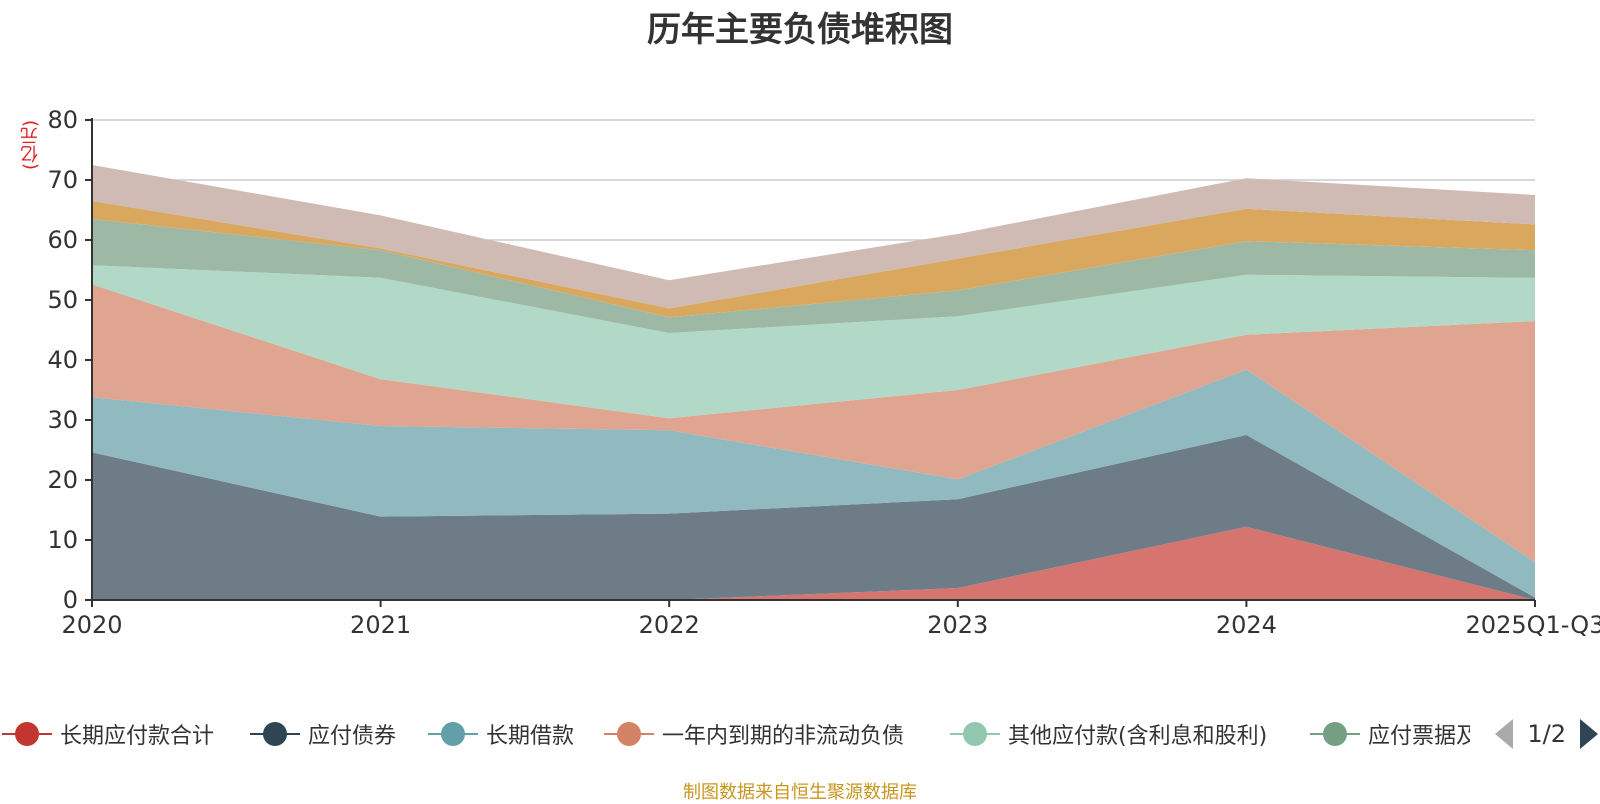 The width and height of the screenshot is (1600, 804). I want to click on legend-item: 一年内到期的非流动负债, so click(754, 734).